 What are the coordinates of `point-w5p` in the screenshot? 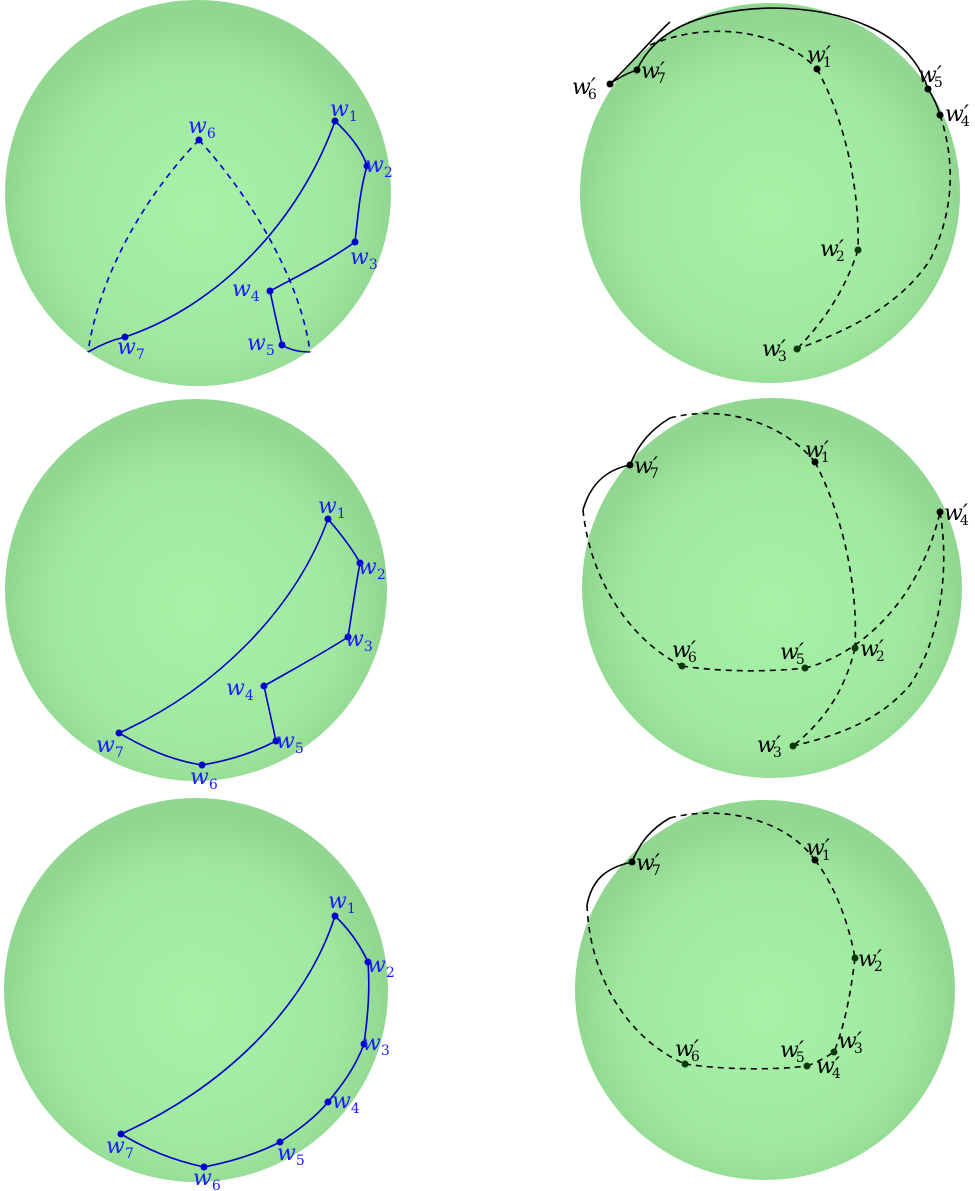 It's located at (805, 668).